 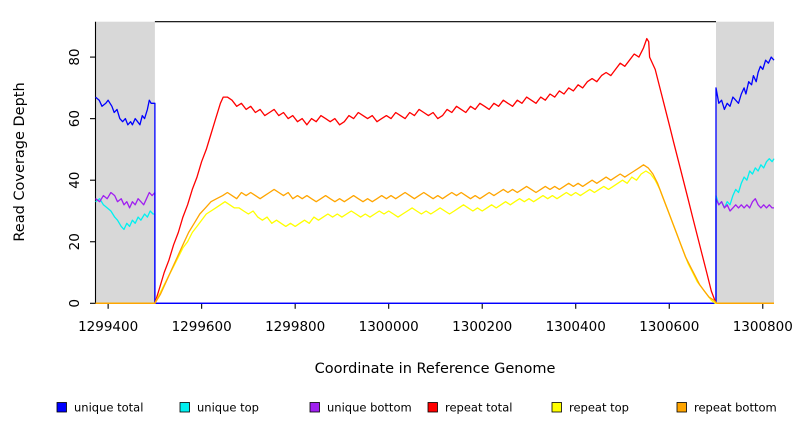 What do you see at coordinates (75, 303) in the screenshot?
I see `y-tick-label: 0` at bounding box center [75, 303].